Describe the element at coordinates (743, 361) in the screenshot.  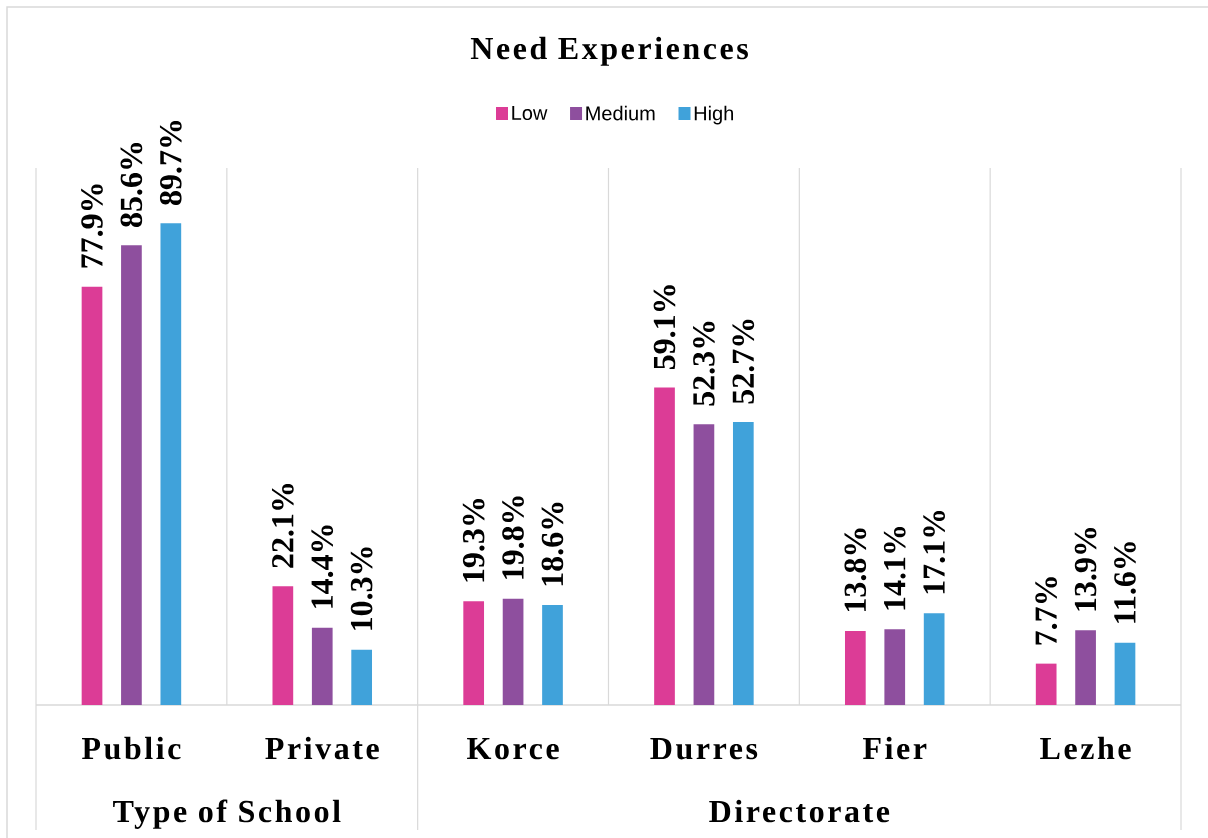
I see `data-label: 52.7%` at that location.